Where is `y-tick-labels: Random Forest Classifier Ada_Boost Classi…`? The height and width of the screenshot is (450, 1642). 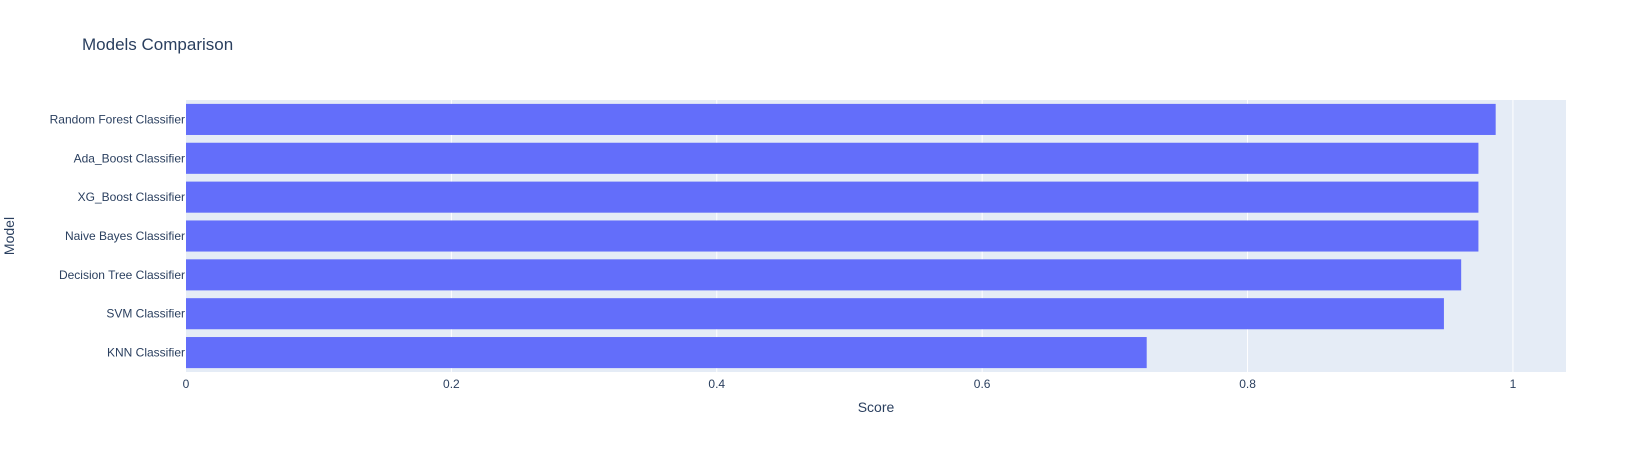 y-tick-labels: Random Forest Classifier Ada_Boost Classi… is located at coordinates (117, 235).